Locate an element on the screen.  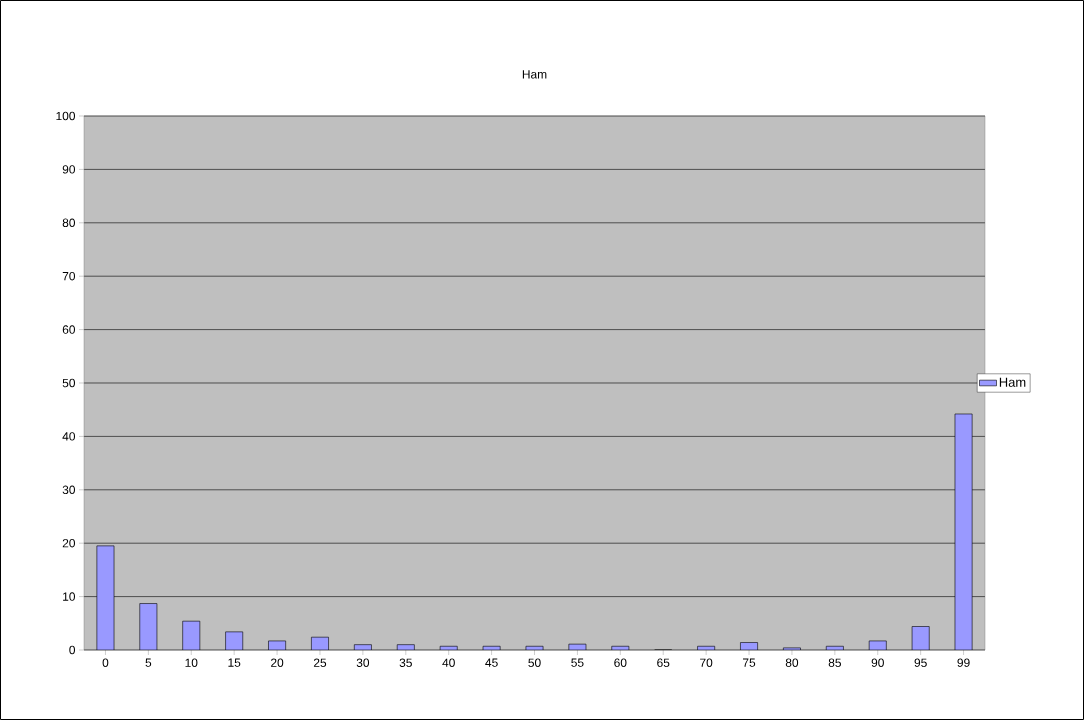
x-tick-label: 30 is located at coordinates (363, 662).